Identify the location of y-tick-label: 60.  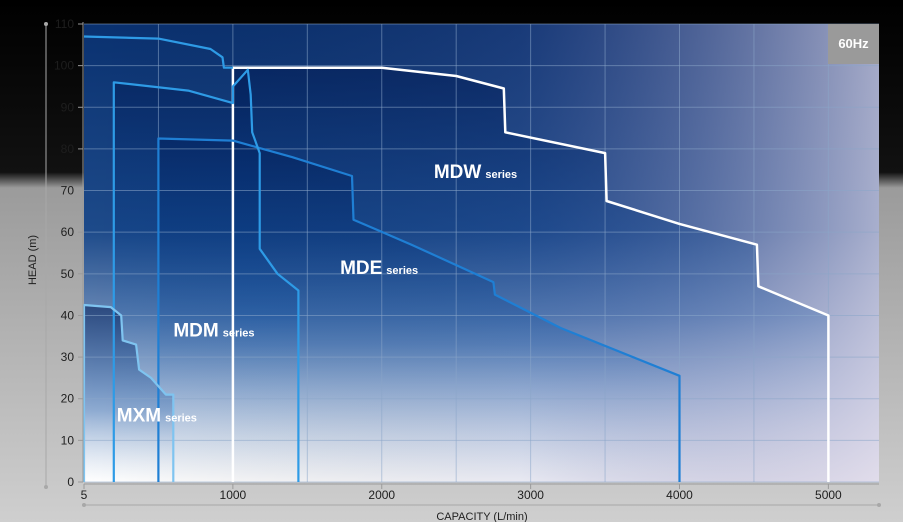
(68, 232).